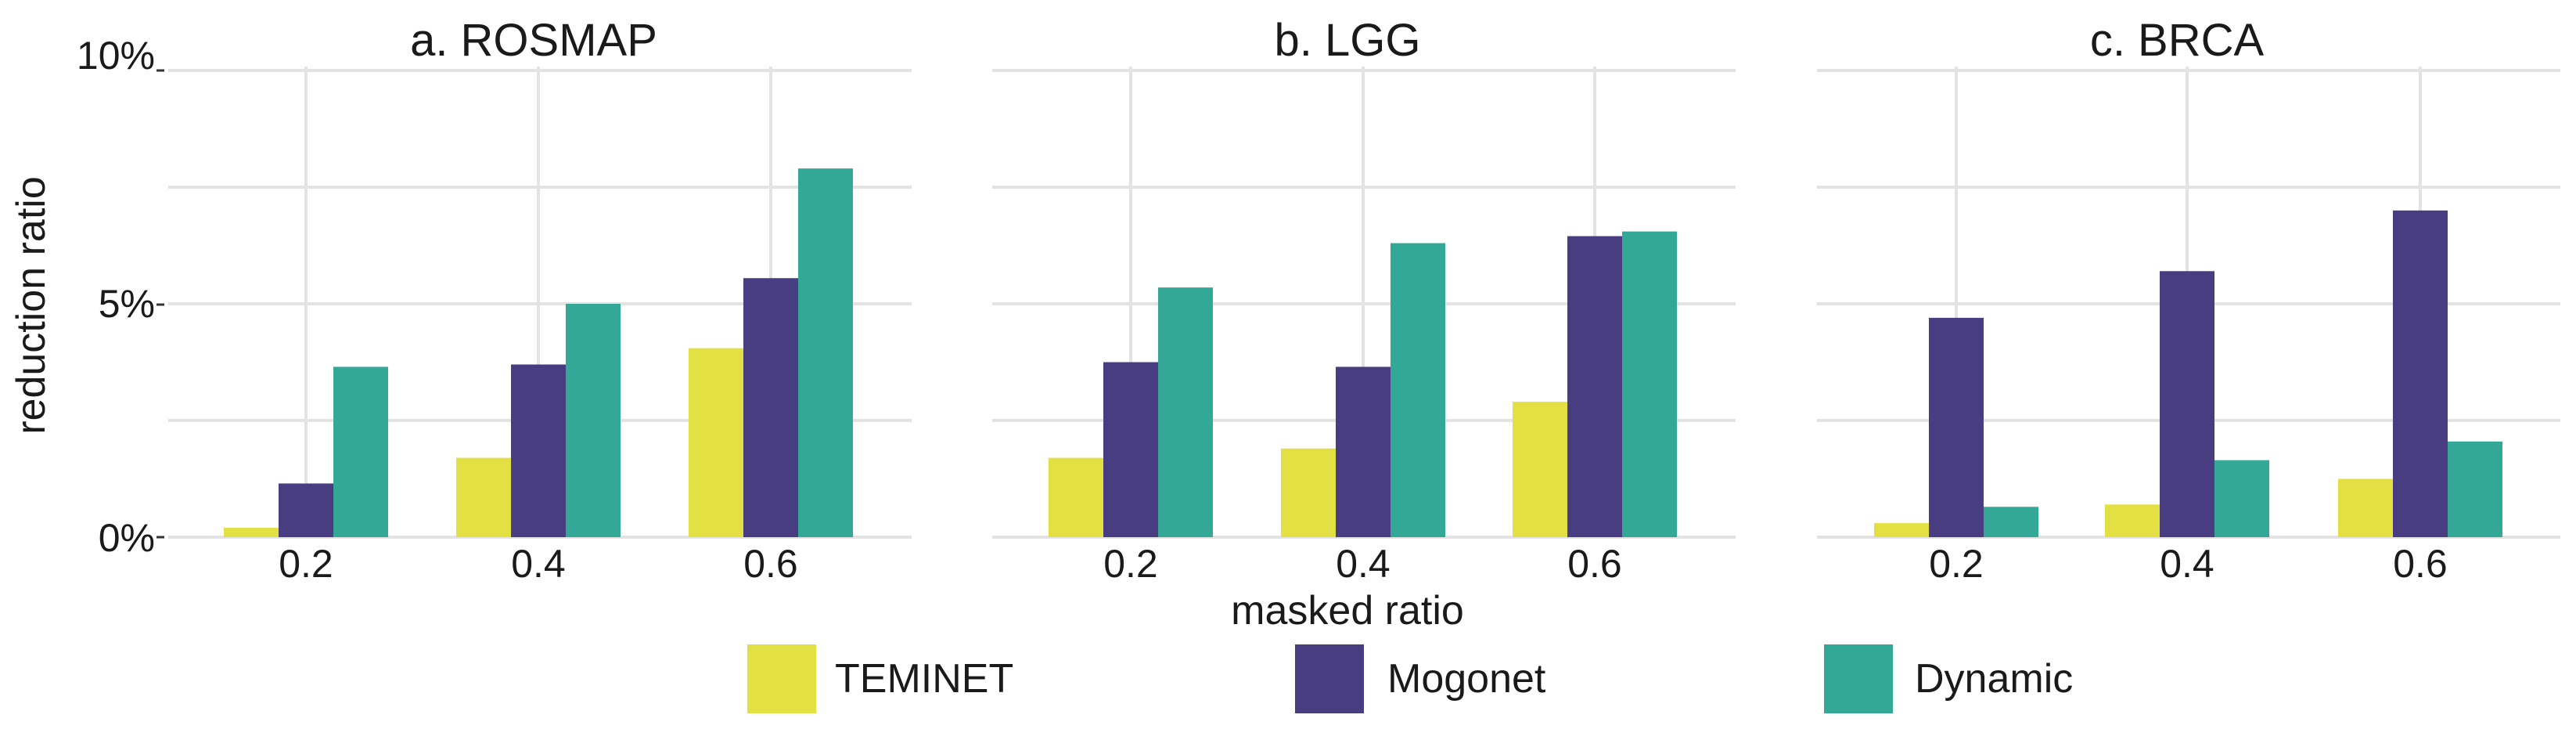 The image size is (2576, 729). I want to click on legend-swatch-mogonet, so click(1329, 678).